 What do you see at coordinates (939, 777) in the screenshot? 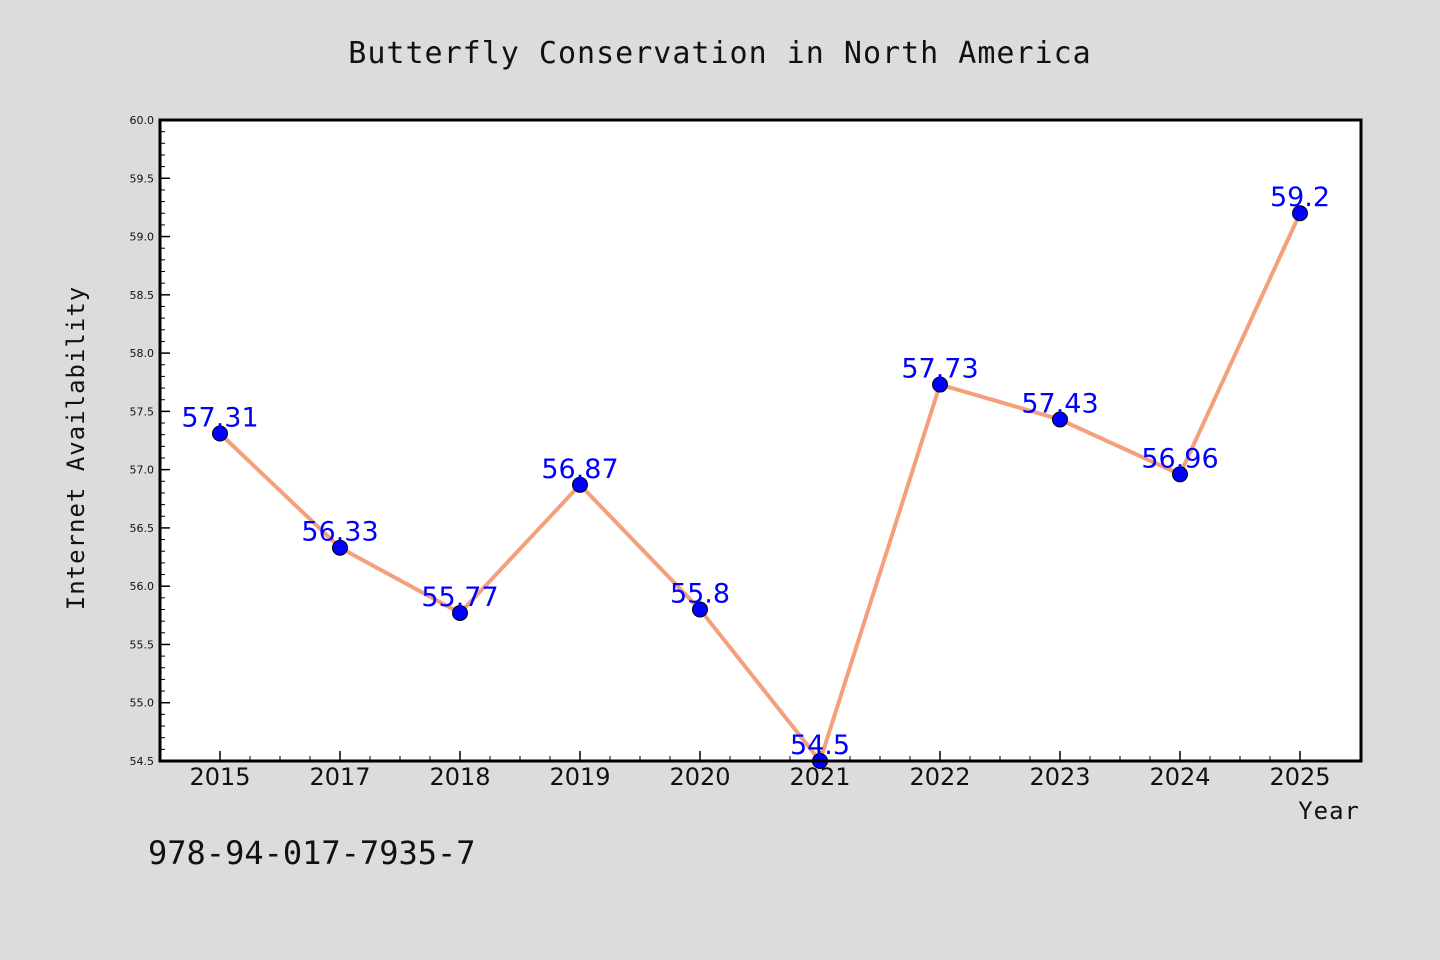
I see `x-tick-label: 2022` at bounding box center [939, 777].